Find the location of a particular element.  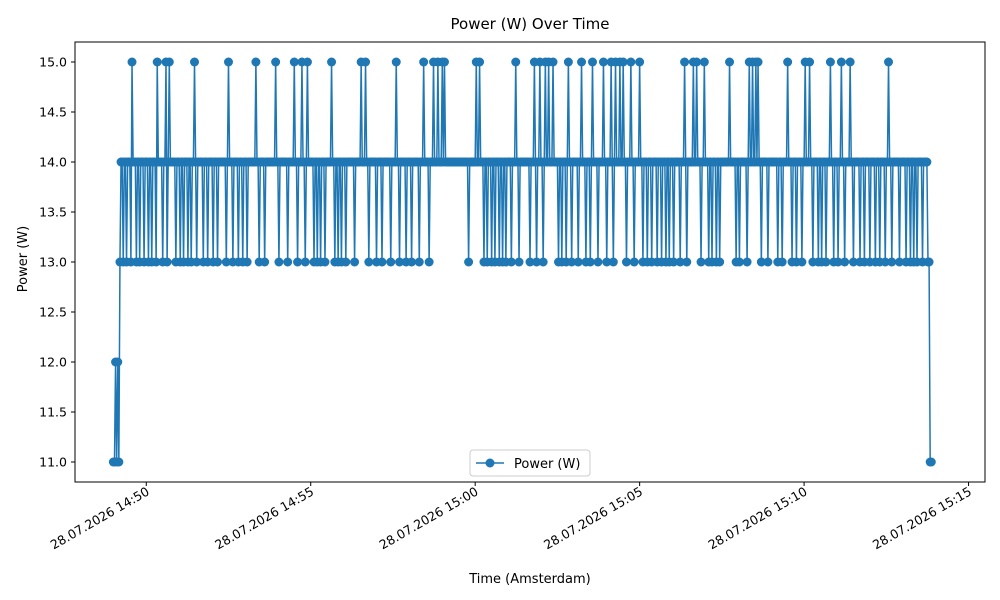

chart-title: Power (W) Over Time is located at coordinates (530, 24).